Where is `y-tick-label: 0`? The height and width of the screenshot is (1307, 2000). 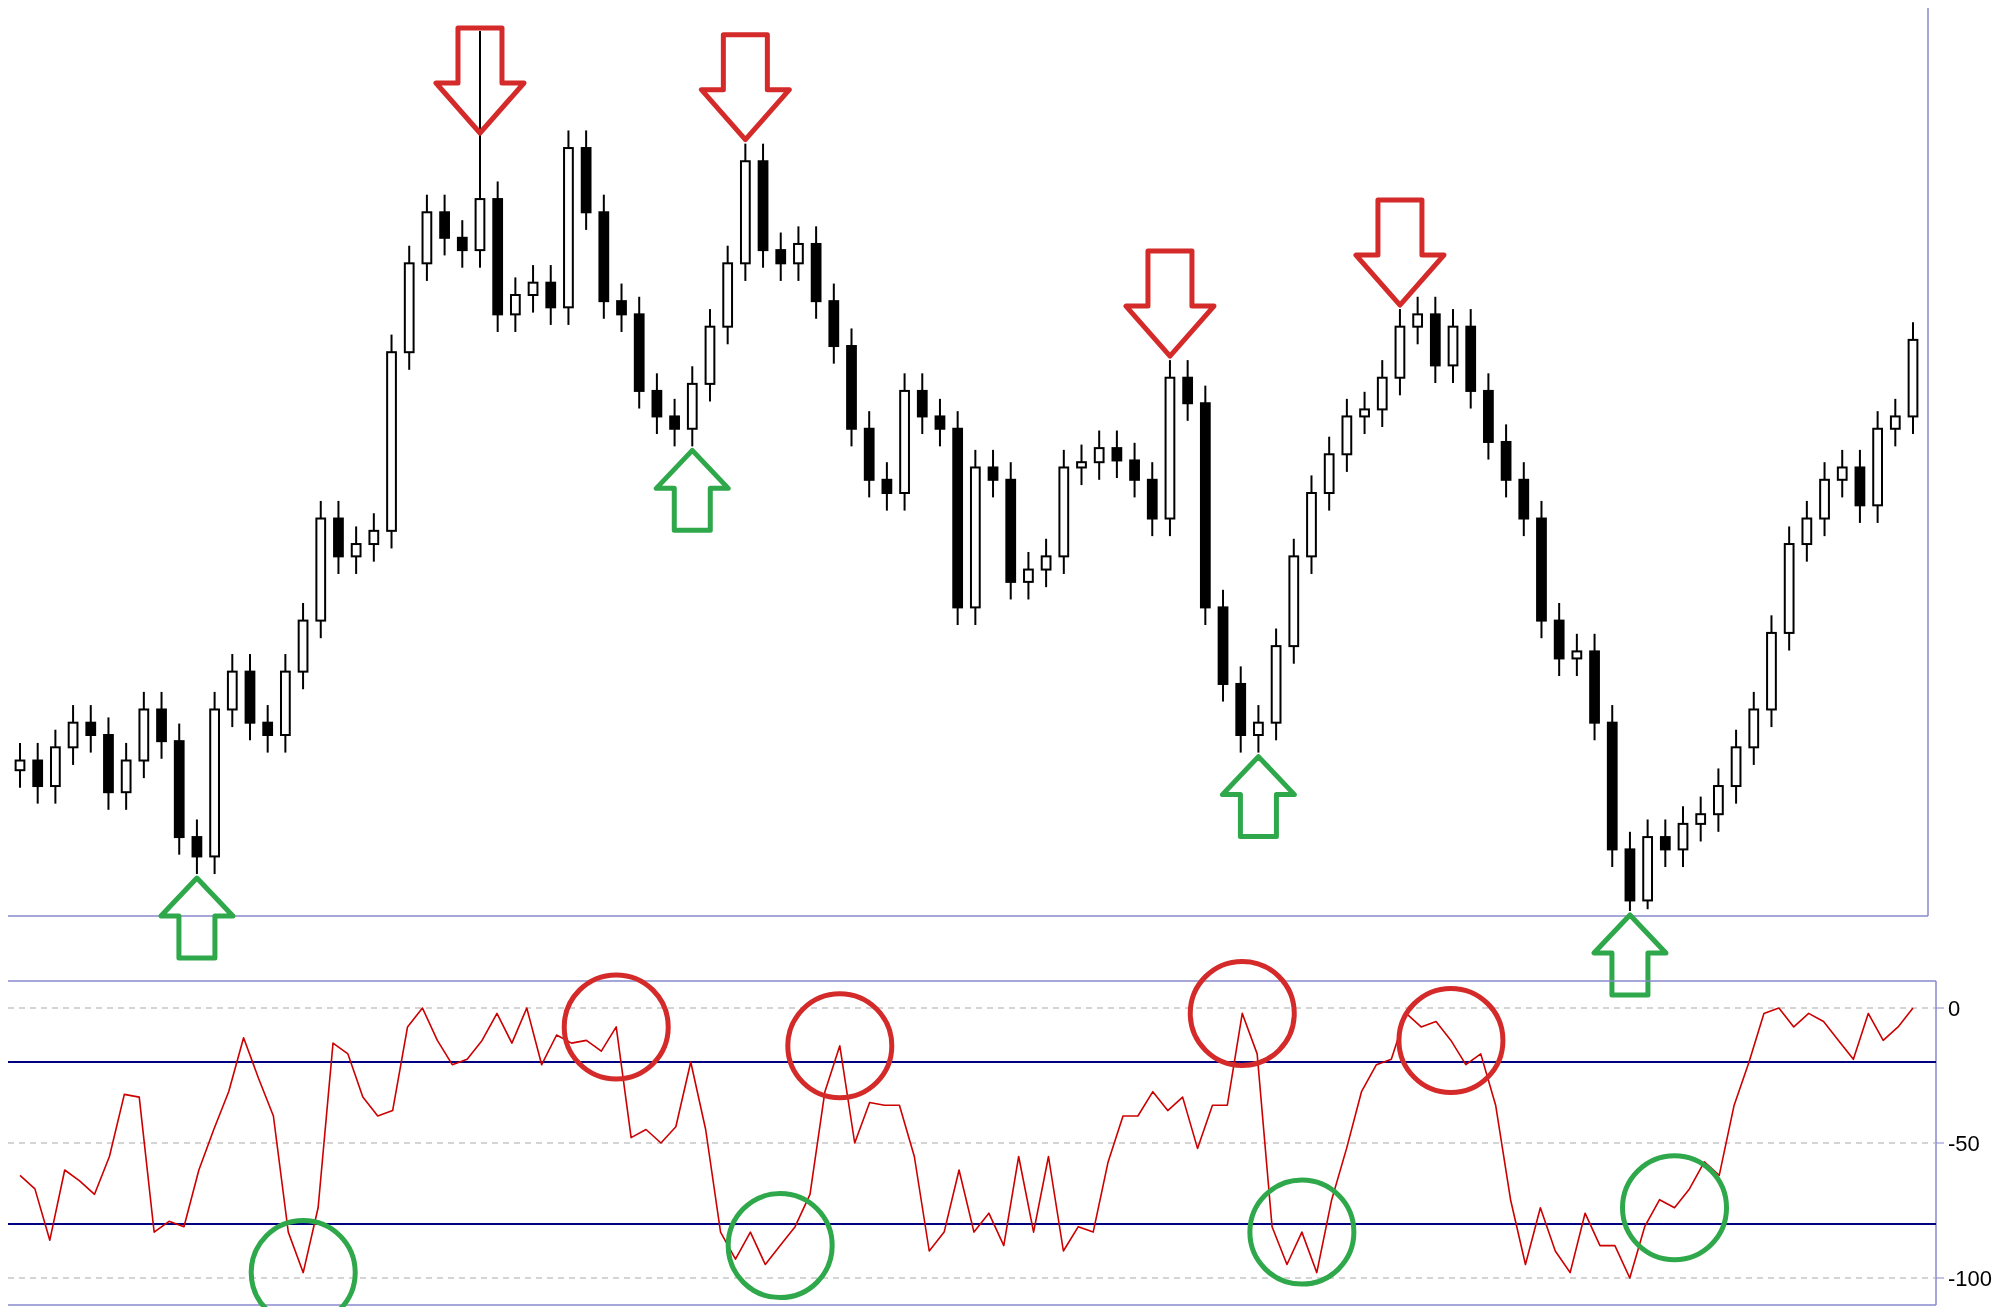 y-tick-label: 0 is located at coordinates (1954, 1008).